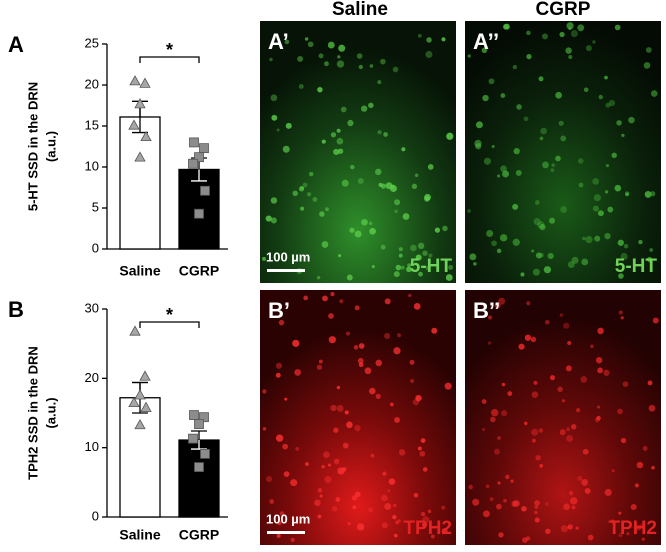 This screenshot has height=552, width=666. I want to click on y-tick-label: 20, so click(92, 377).